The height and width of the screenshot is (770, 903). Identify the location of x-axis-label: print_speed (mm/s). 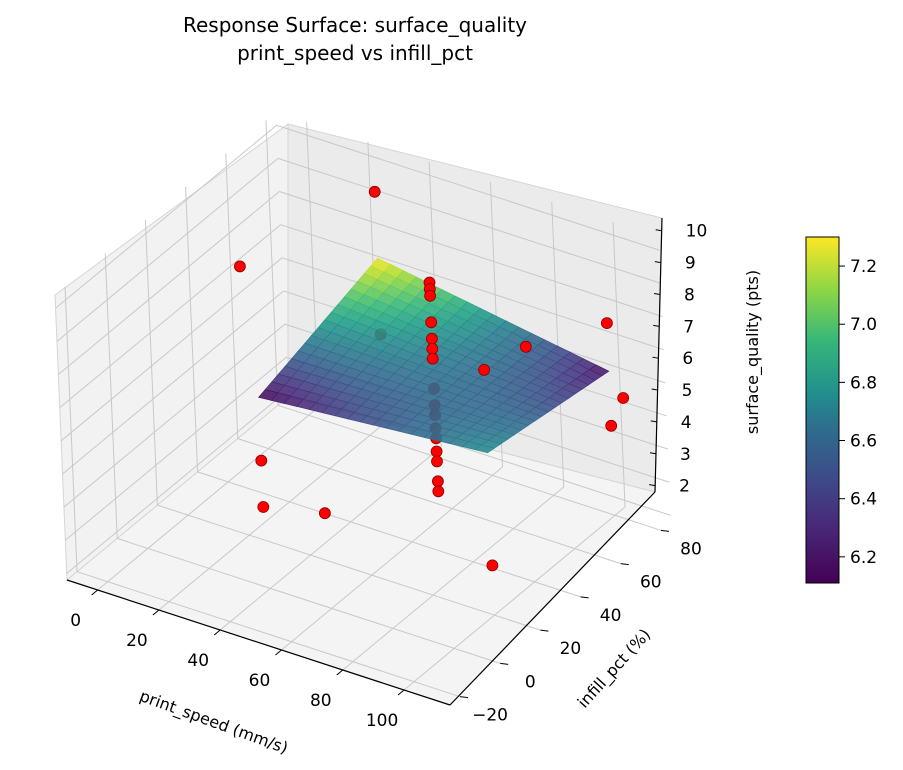
(214, 722).